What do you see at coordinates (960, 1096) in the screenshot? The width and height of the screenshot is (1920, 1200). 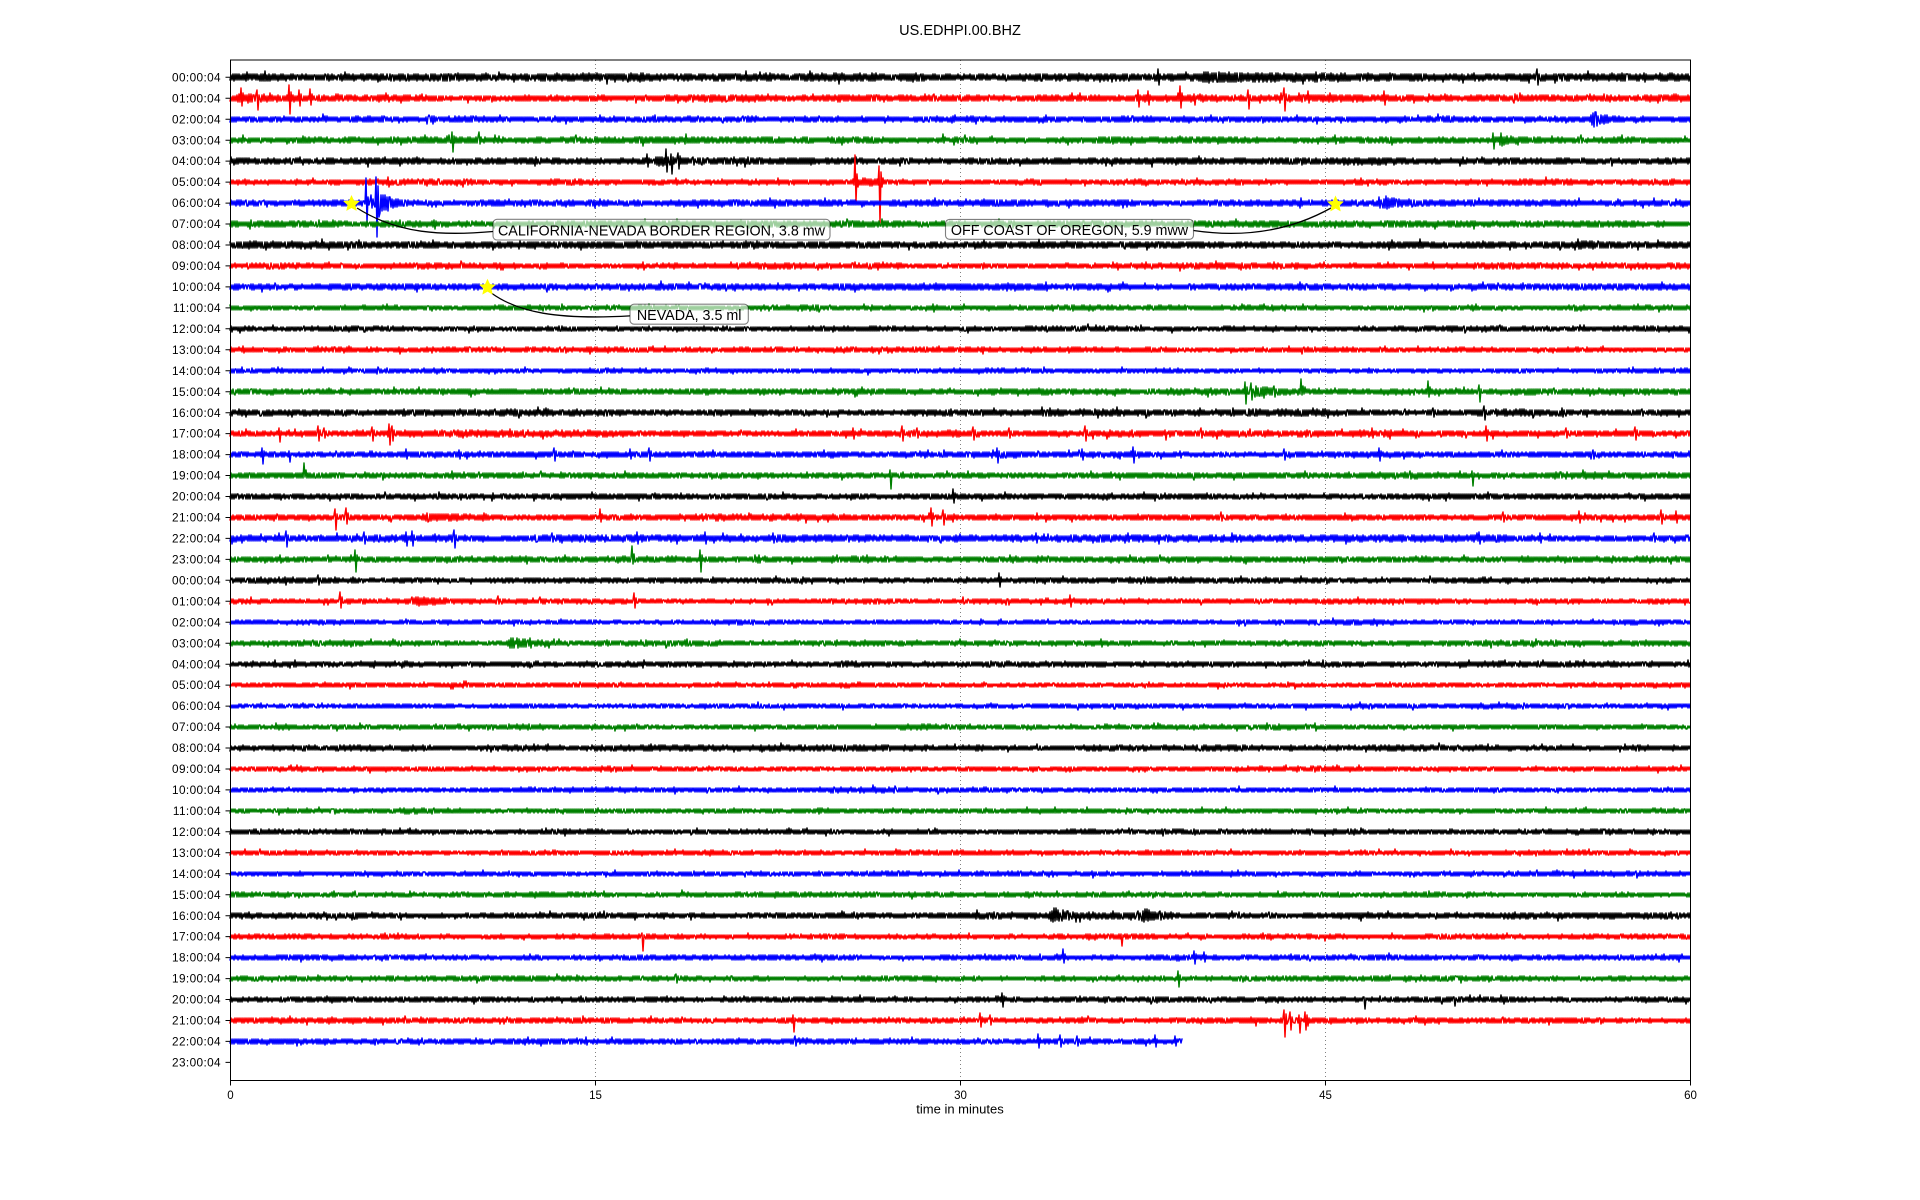 I see `svg-text: 30` at bounding box center [960, 1096].